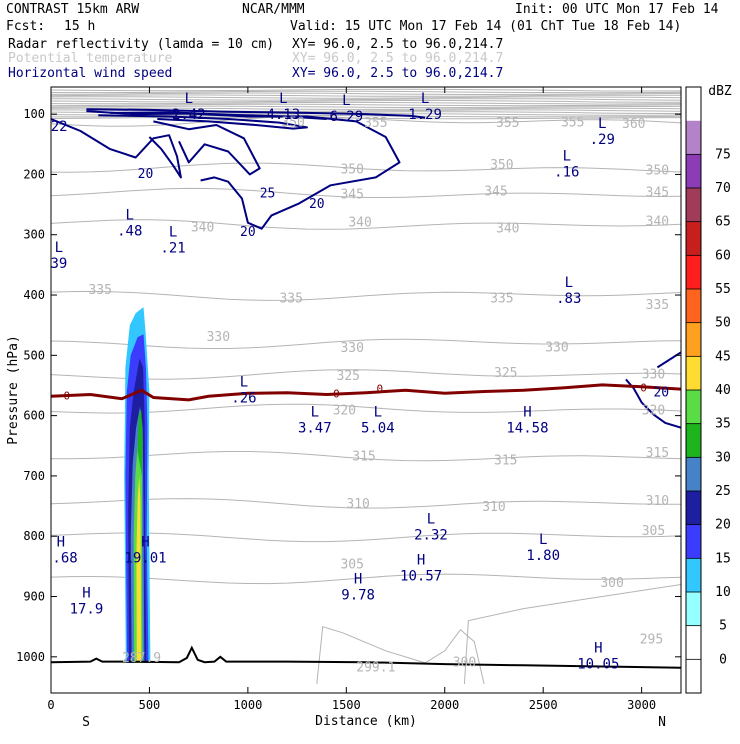 The height and width of the screenshot is (744, 740). Describe the element at coordinates (139, 569) in the screenshot. I see `reflectivity-column` at that location.